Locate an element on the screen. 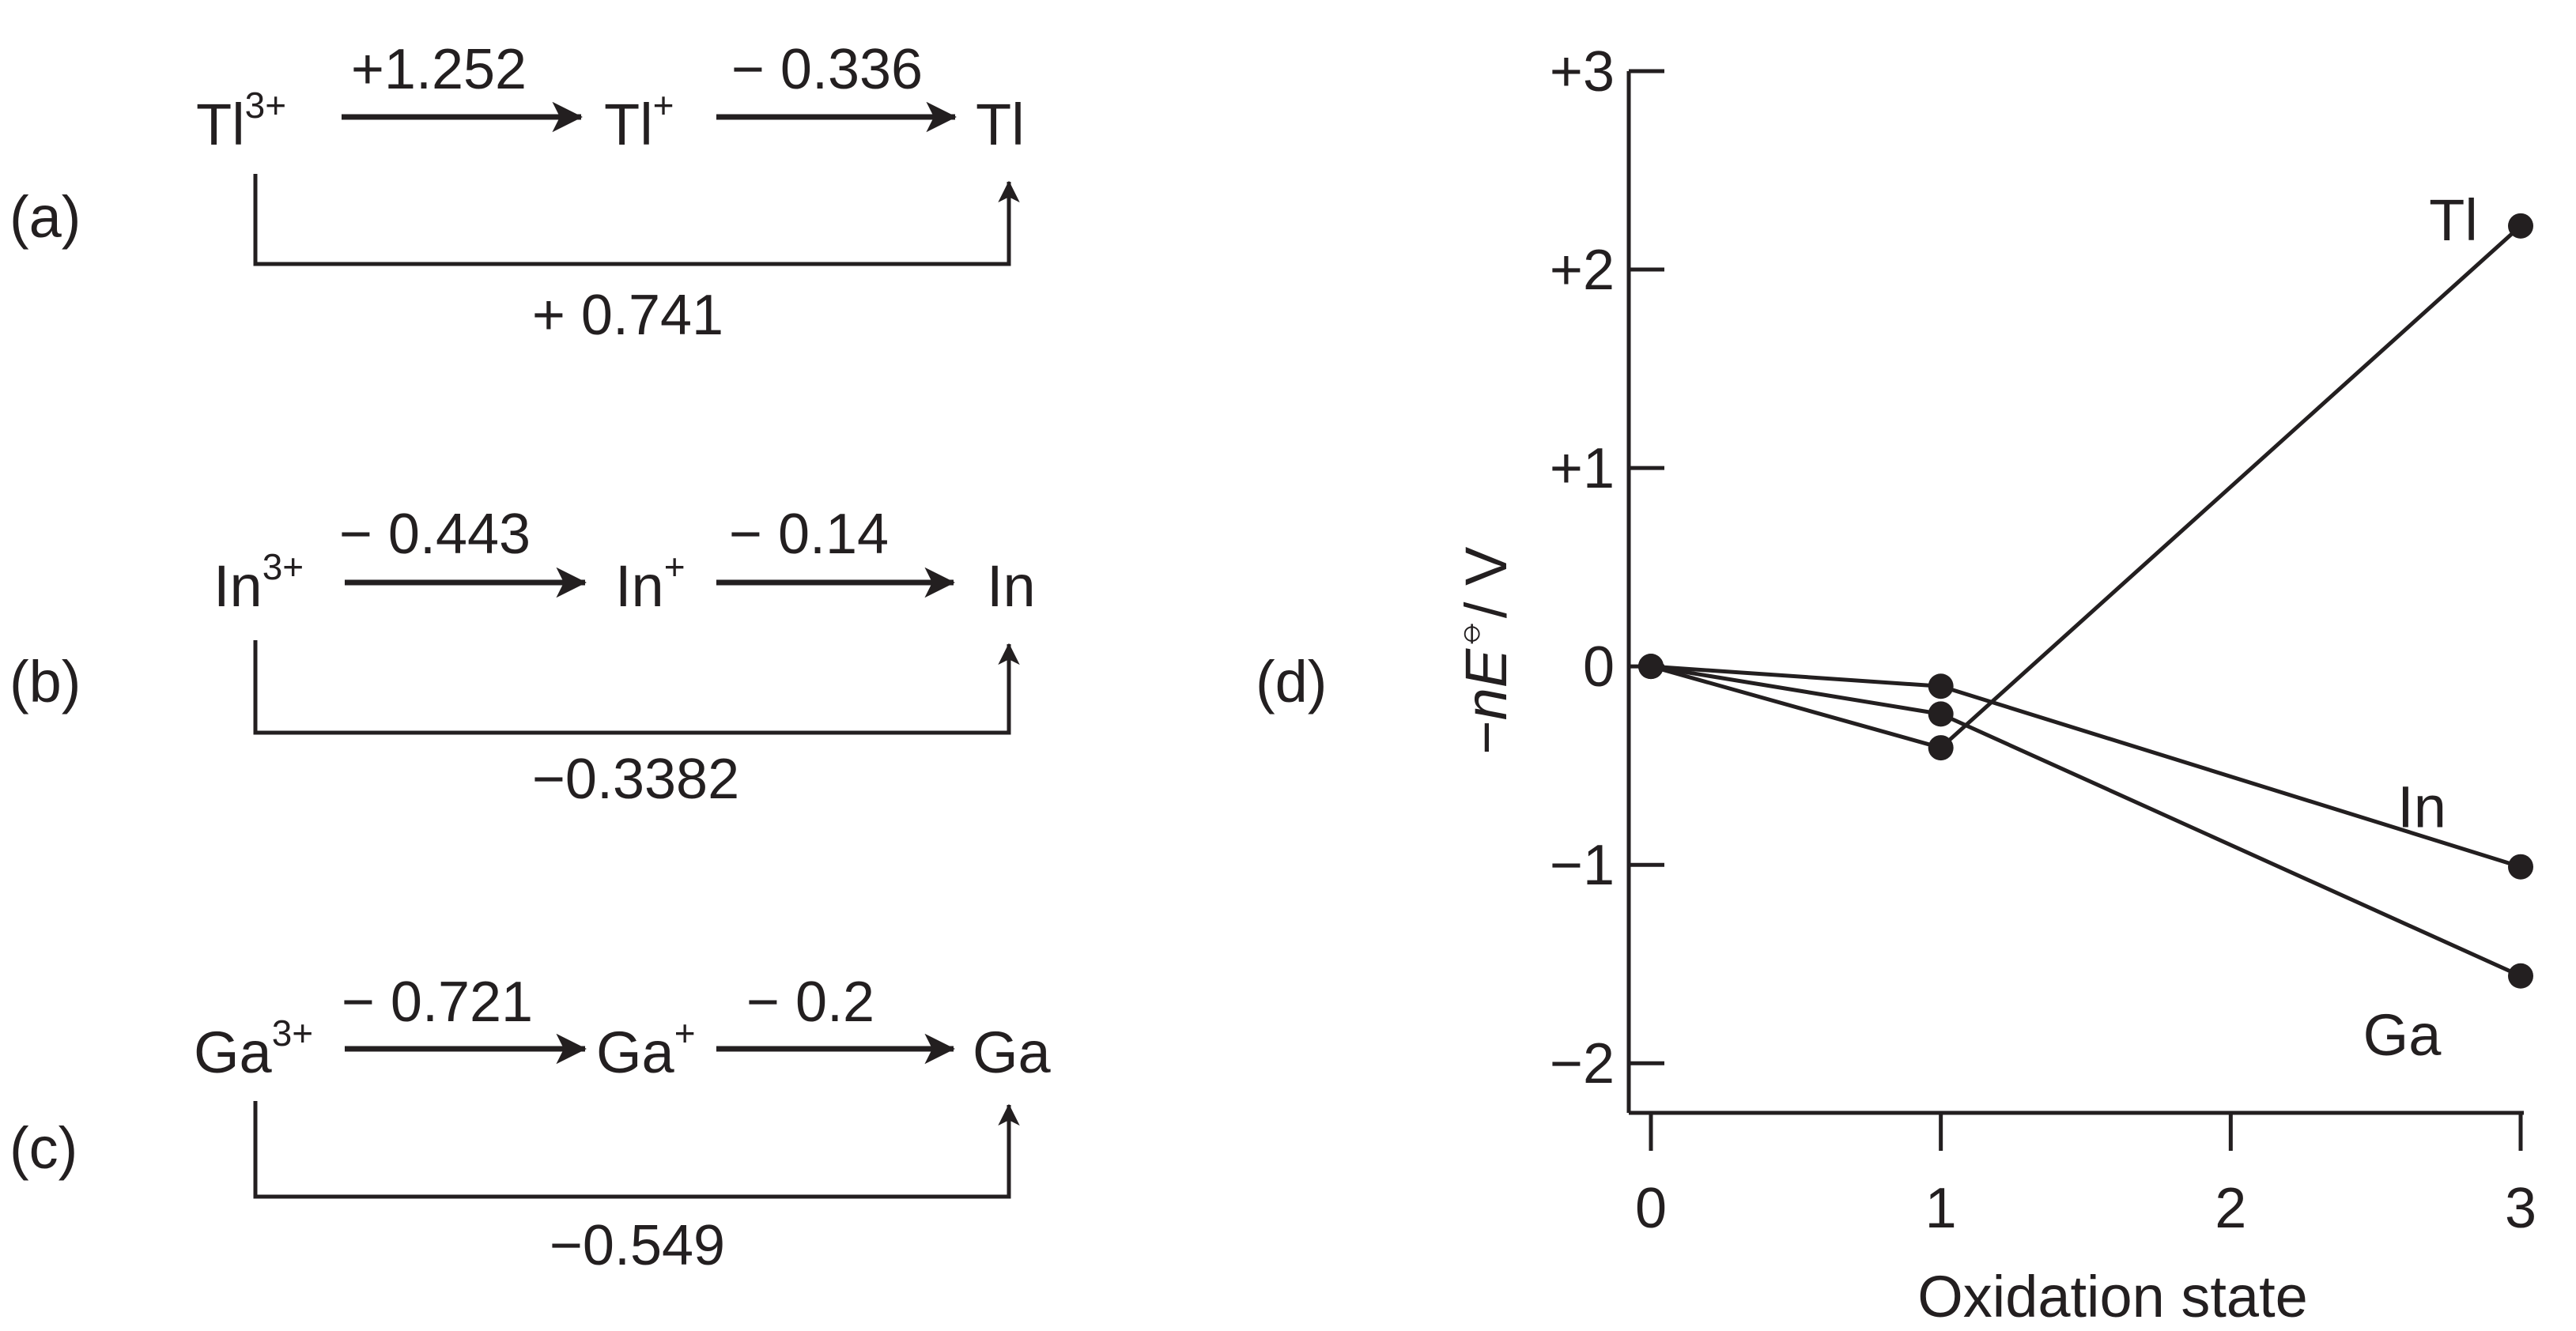 The image size is (2576, 1331). series-line-tl is located at coordinates (2086, 487).